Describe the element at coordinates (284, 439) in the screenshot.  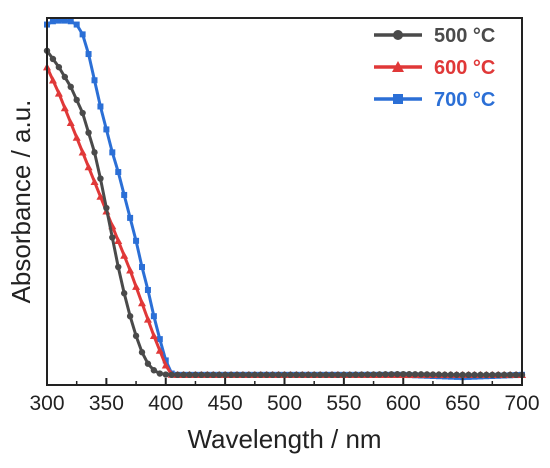
I see `x-axis-title: Wavelength / nm` at that location.